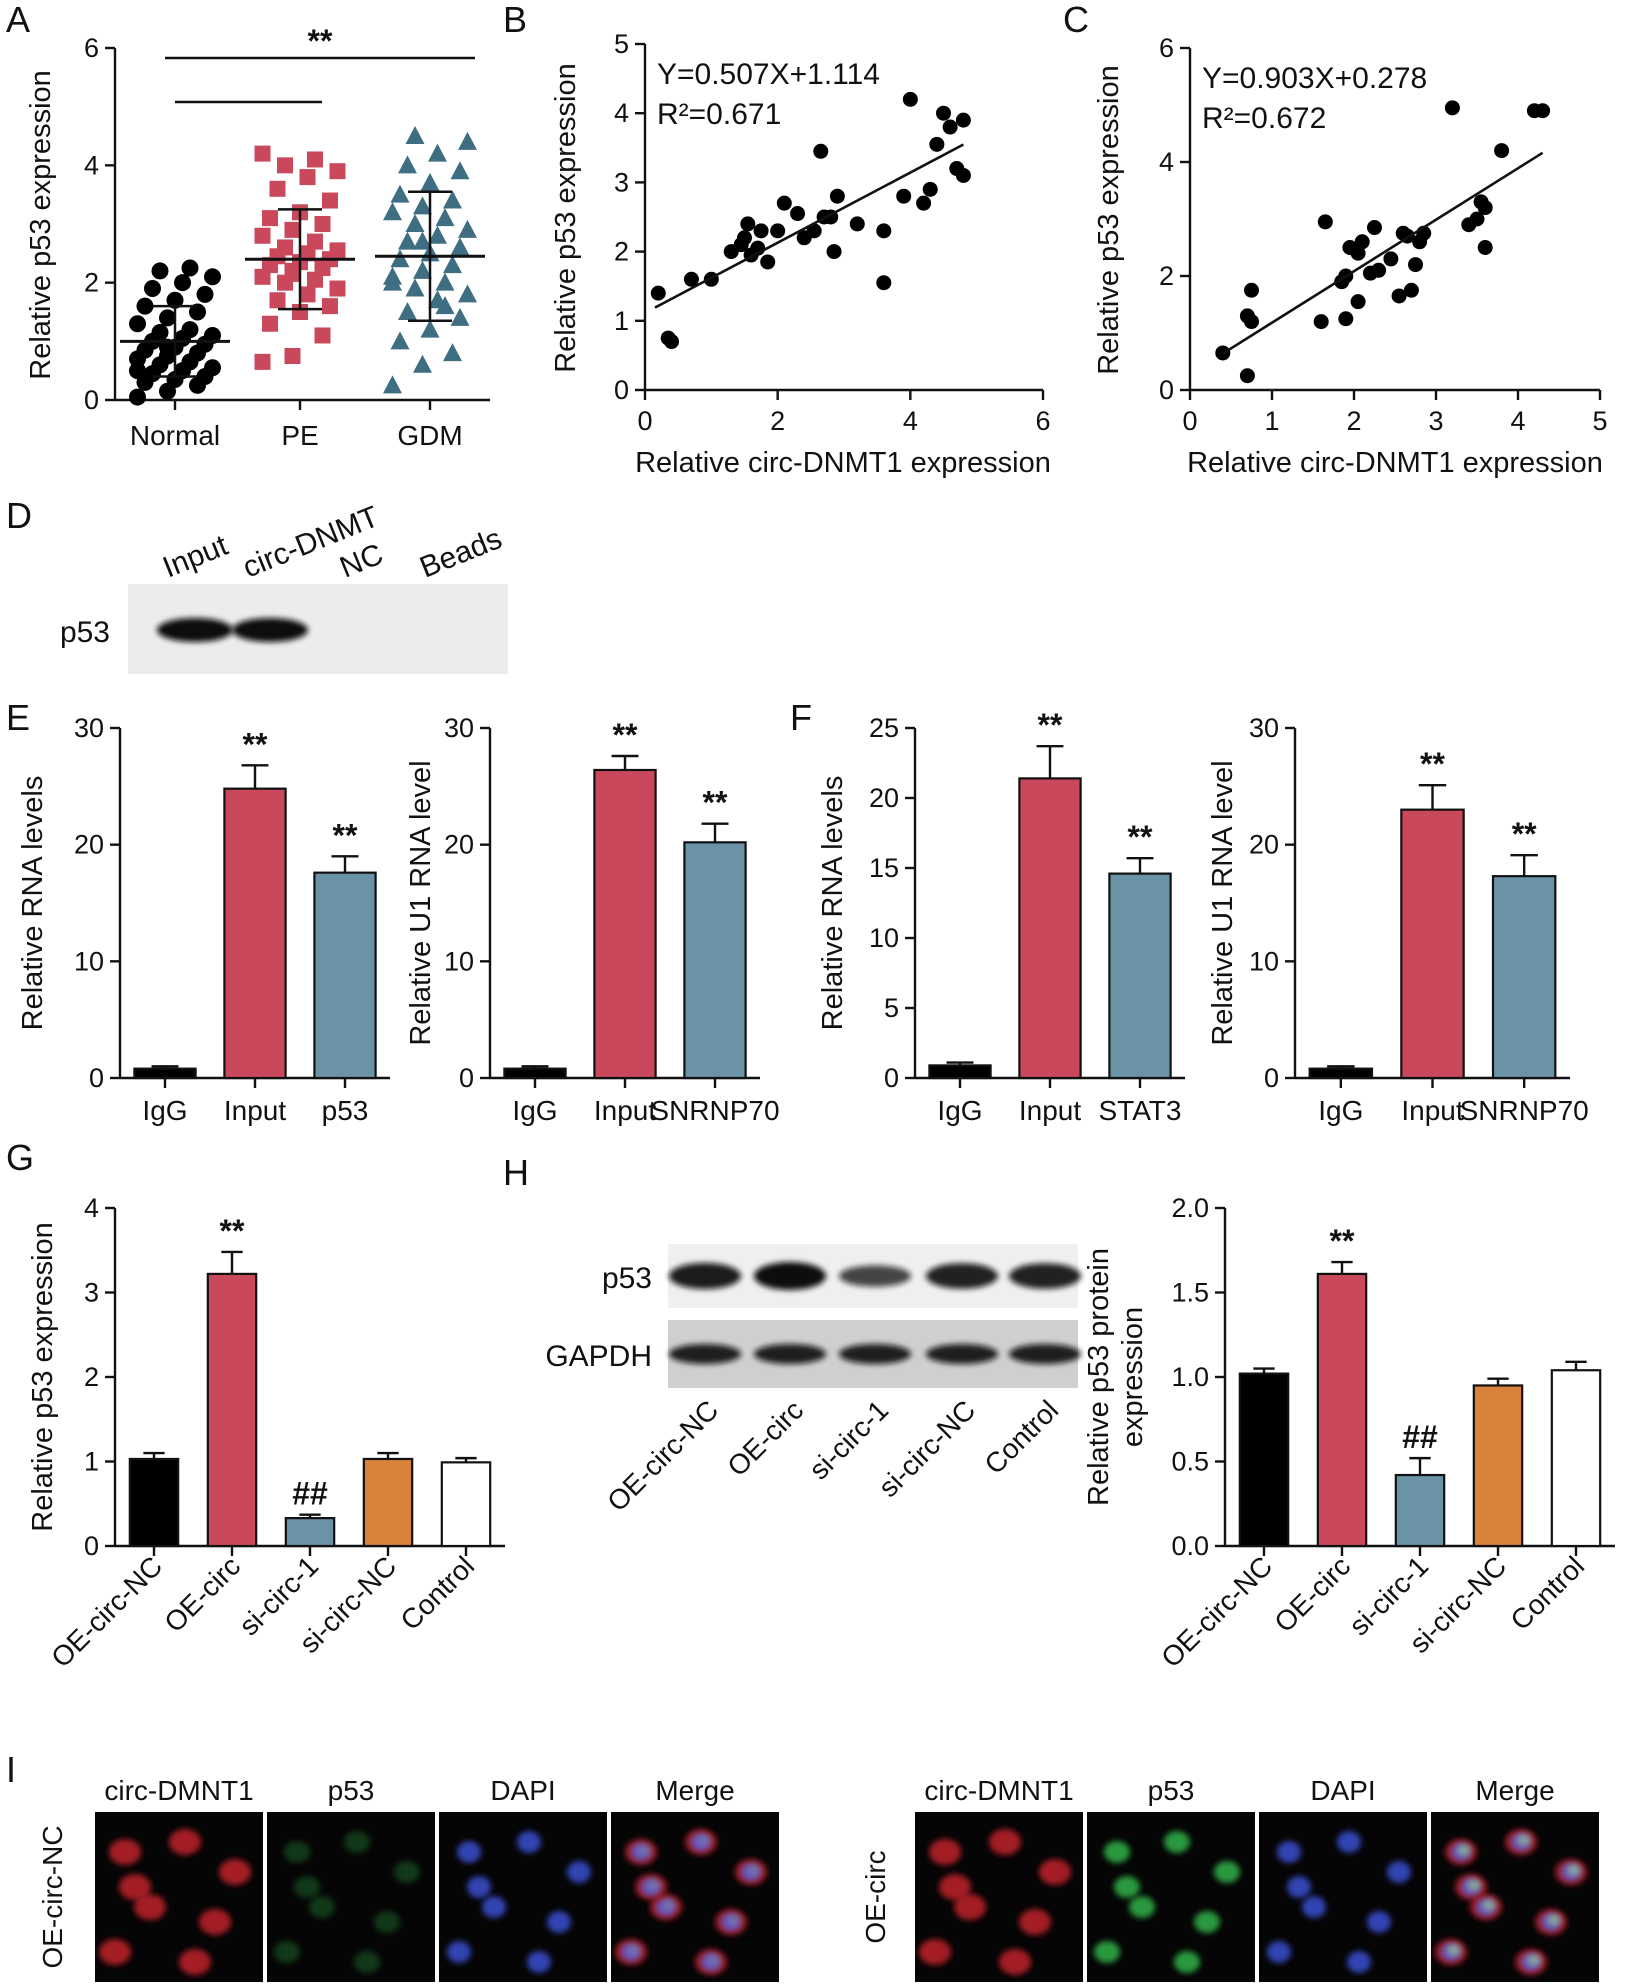 The height and width of the screenshot is (1988, 1646). What do you see at coordinates (768, 74) in the screenshot?
I see `regression-equation: Y=0.507X+1.114` at bounding box center [768, 74].